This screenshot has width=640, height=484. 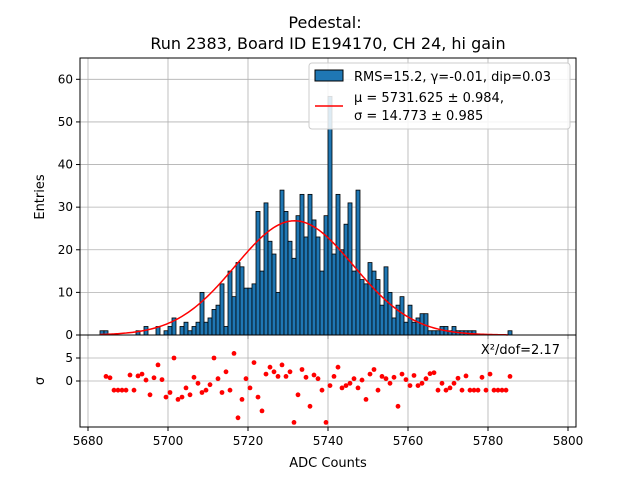 What do you see at coordinates (452, 77) in the screenshot?
I see `legend-hist-label: RMS=15.2, γ=-0.01, dip=0.03` at bounding box center [452, 77].